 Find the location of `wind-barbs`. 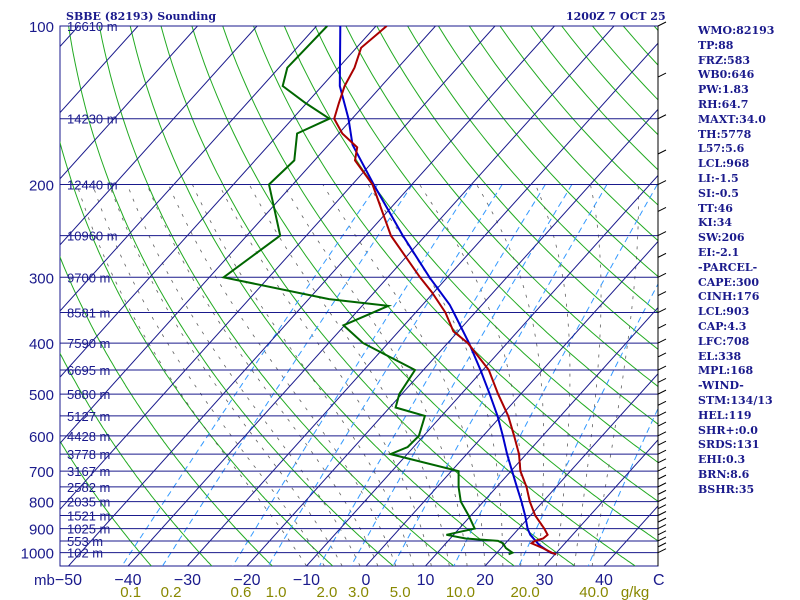

wind-barbs is located at coordinates (662, 293).